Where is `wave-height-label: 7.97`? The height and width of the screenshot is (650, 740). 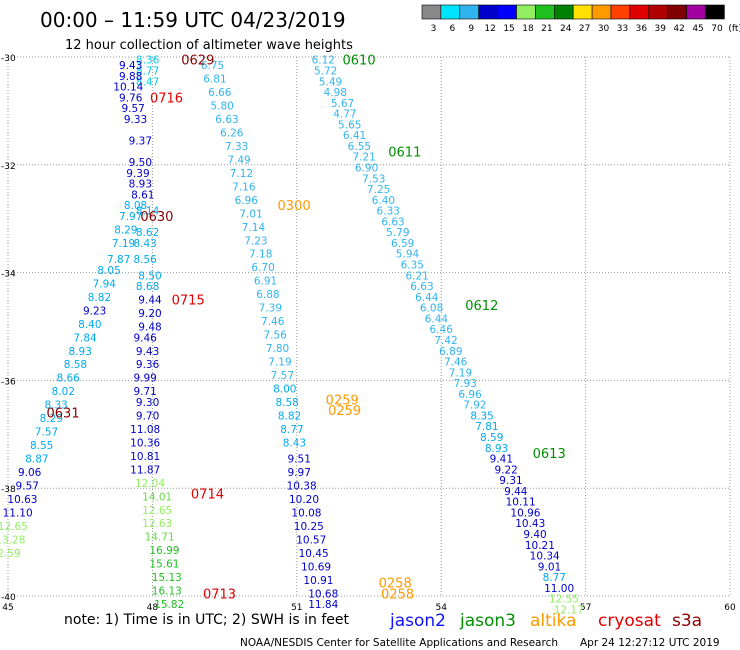 wave-height-label: 7.97 is located at coordinates (130, 217).